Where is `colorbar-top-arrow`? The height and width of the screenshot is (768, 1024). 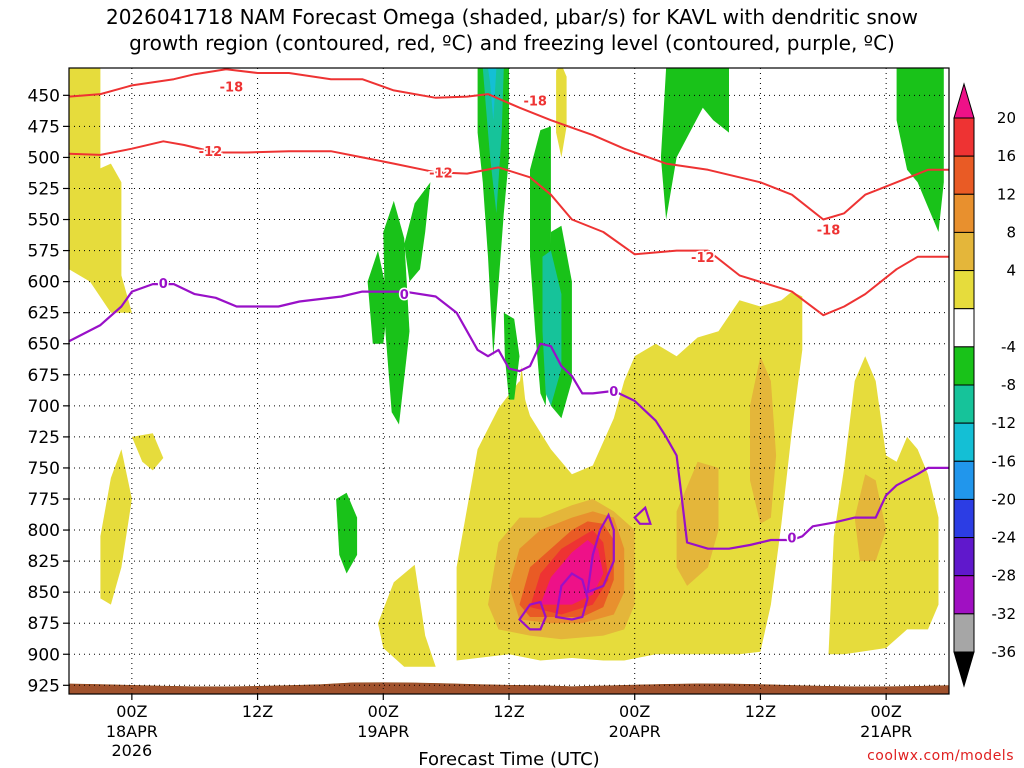
colorbar-top-arrow is located at coordinates (964, 100).